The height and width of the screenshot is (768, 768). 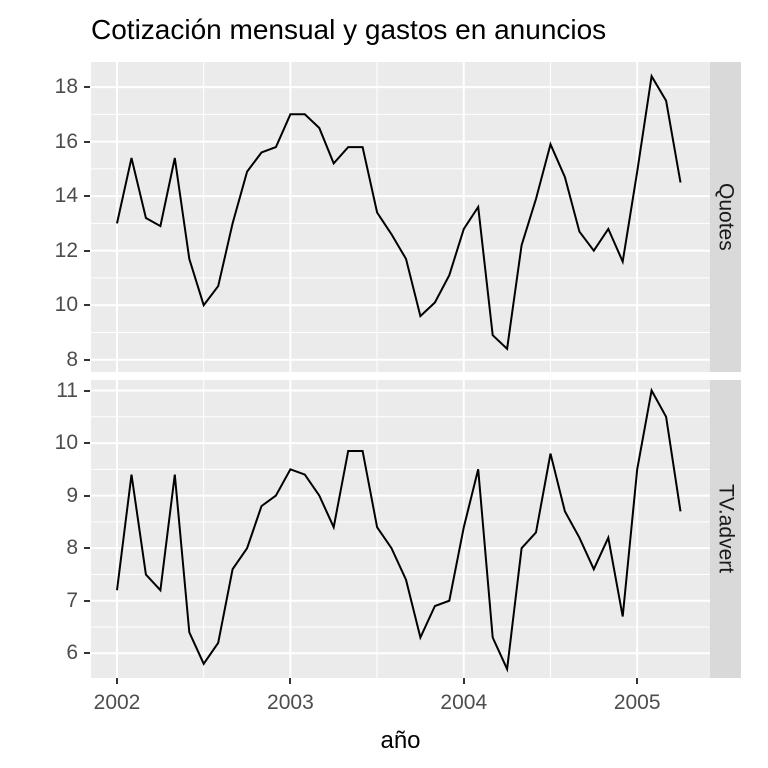 I want to click on y-tick-label: 12, so click(x=66, y=250).